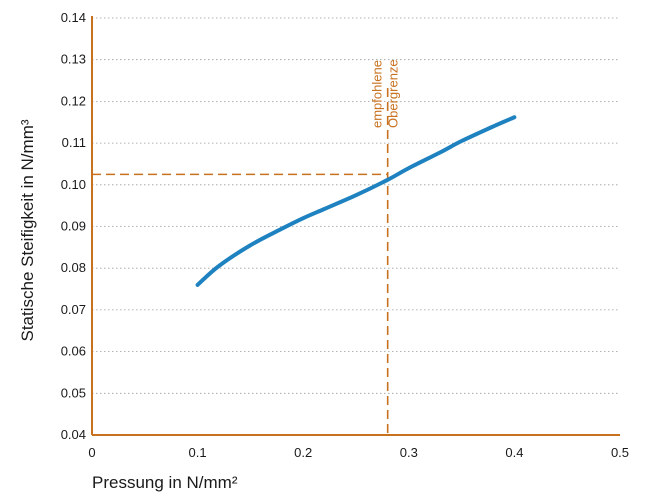 The width and height of the screenshot is (646, 502). I want to click on x-axis-title: Pressung in N/mm², so click(165, 482).